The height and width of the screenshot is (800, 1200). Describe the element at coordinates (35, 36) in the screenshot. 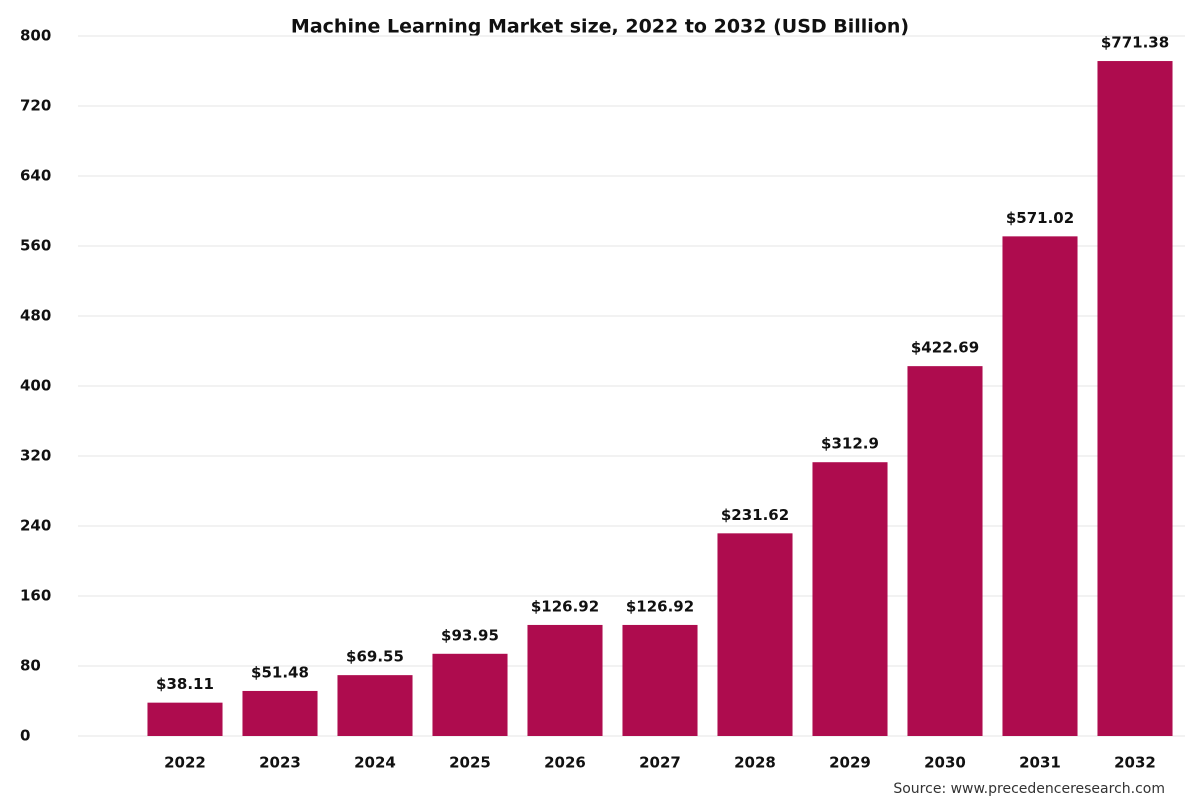

I see `y-tick-label: 800` at that location.